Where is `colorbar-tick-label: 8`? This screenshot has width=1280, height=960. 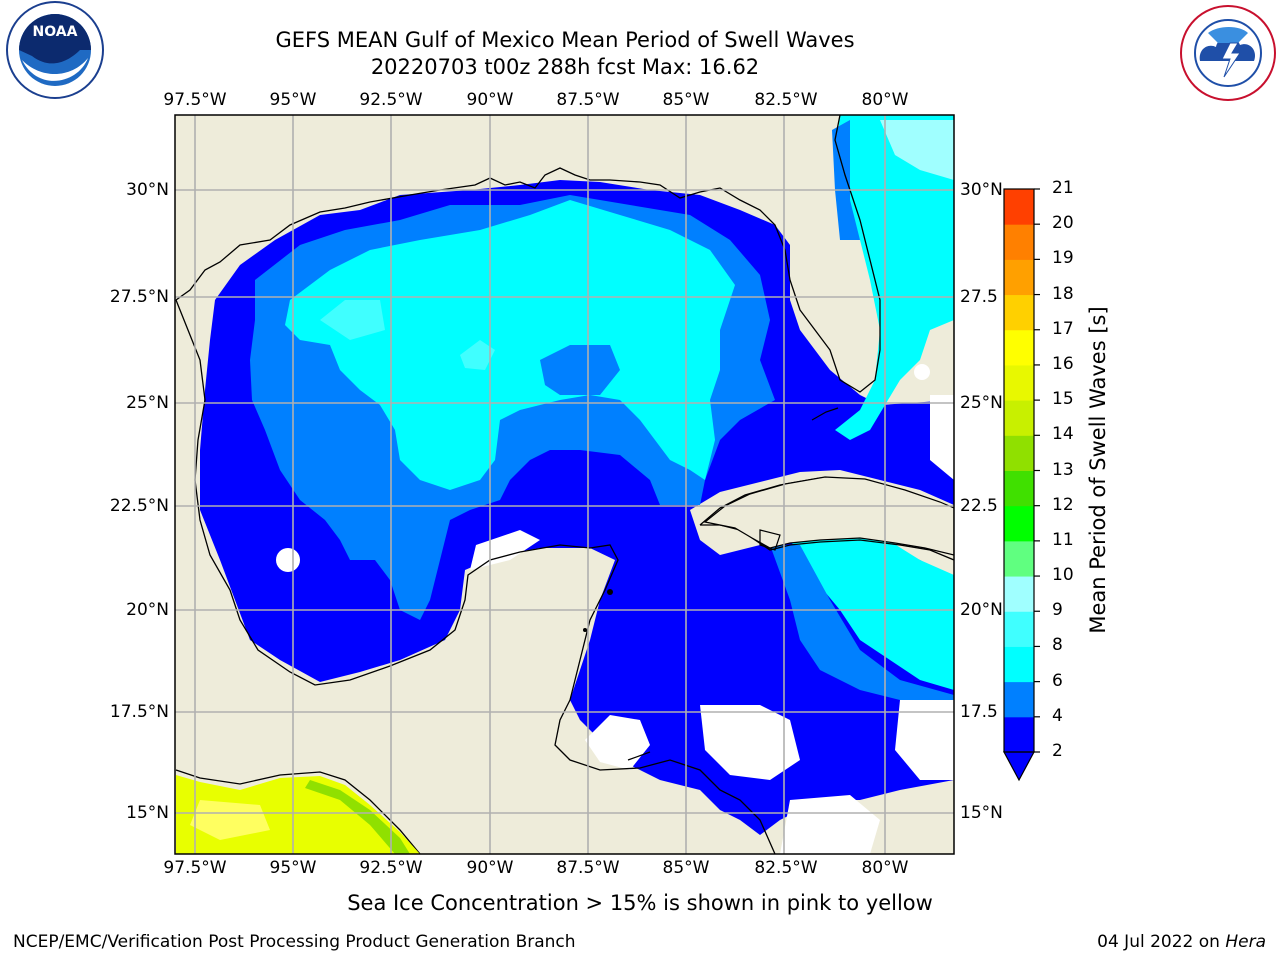
colorbar-tick-label: 8 is located at coordinates (1057, 645).